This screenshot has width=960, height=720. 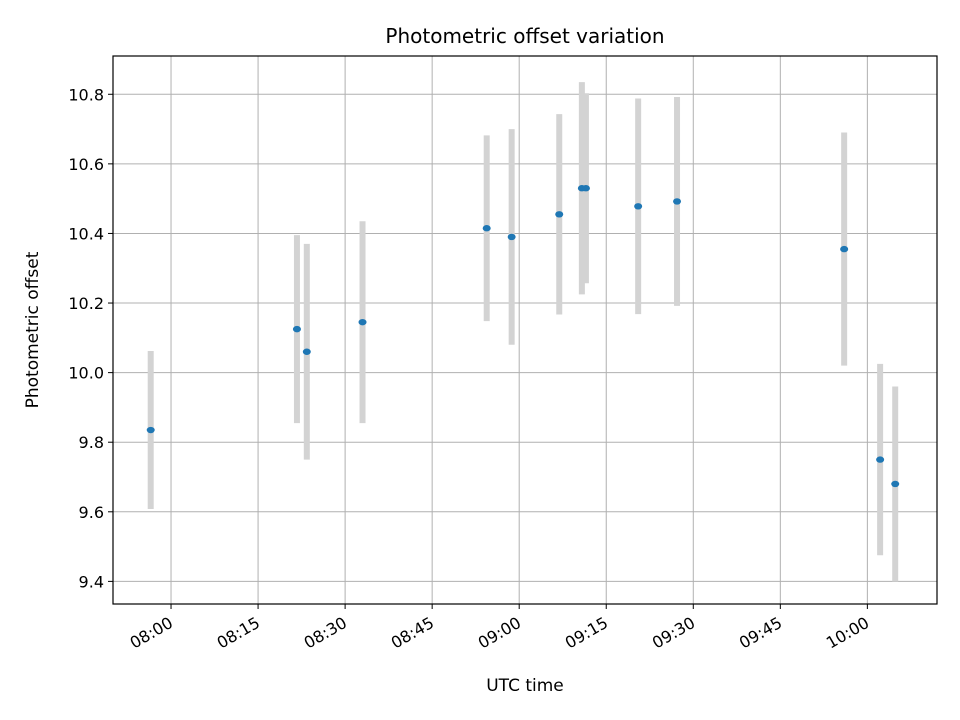 What do you see at coordinates (33, 329) in the screenshot?
I see `y-axis-label: Photometric offset` at bounding box center [33, 329].